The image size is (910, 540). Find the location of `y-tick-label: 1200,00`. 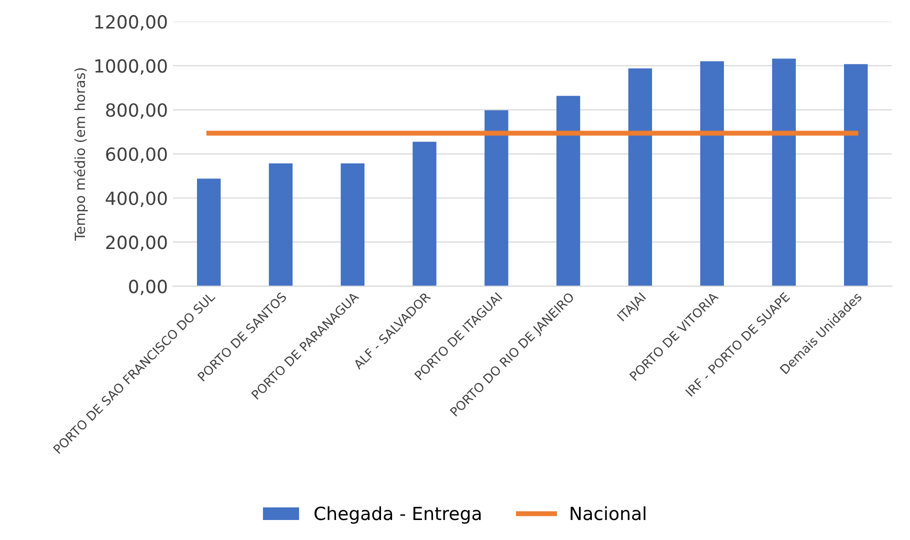

y-tick-label: 1200,00 is located at coordinates (131, 23).